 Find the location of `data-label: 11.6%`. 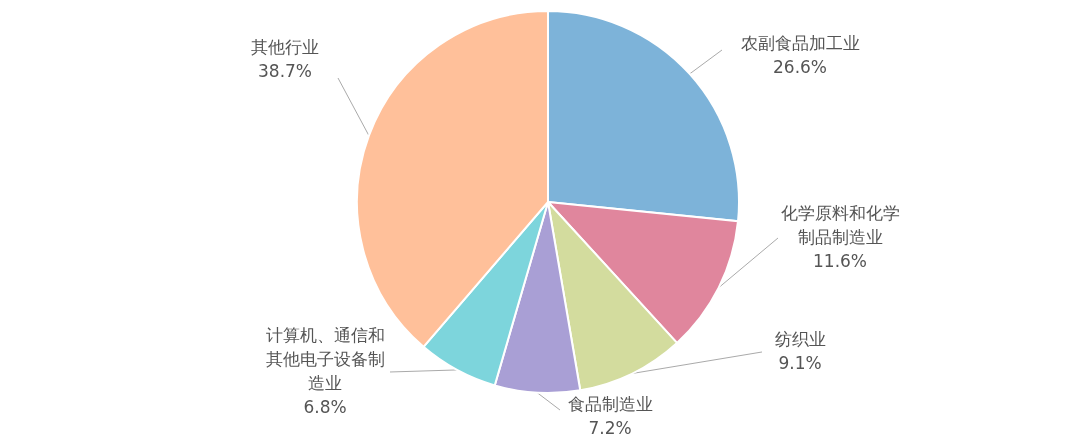

data-label: 11.6% is located at coordinates (840, 261).